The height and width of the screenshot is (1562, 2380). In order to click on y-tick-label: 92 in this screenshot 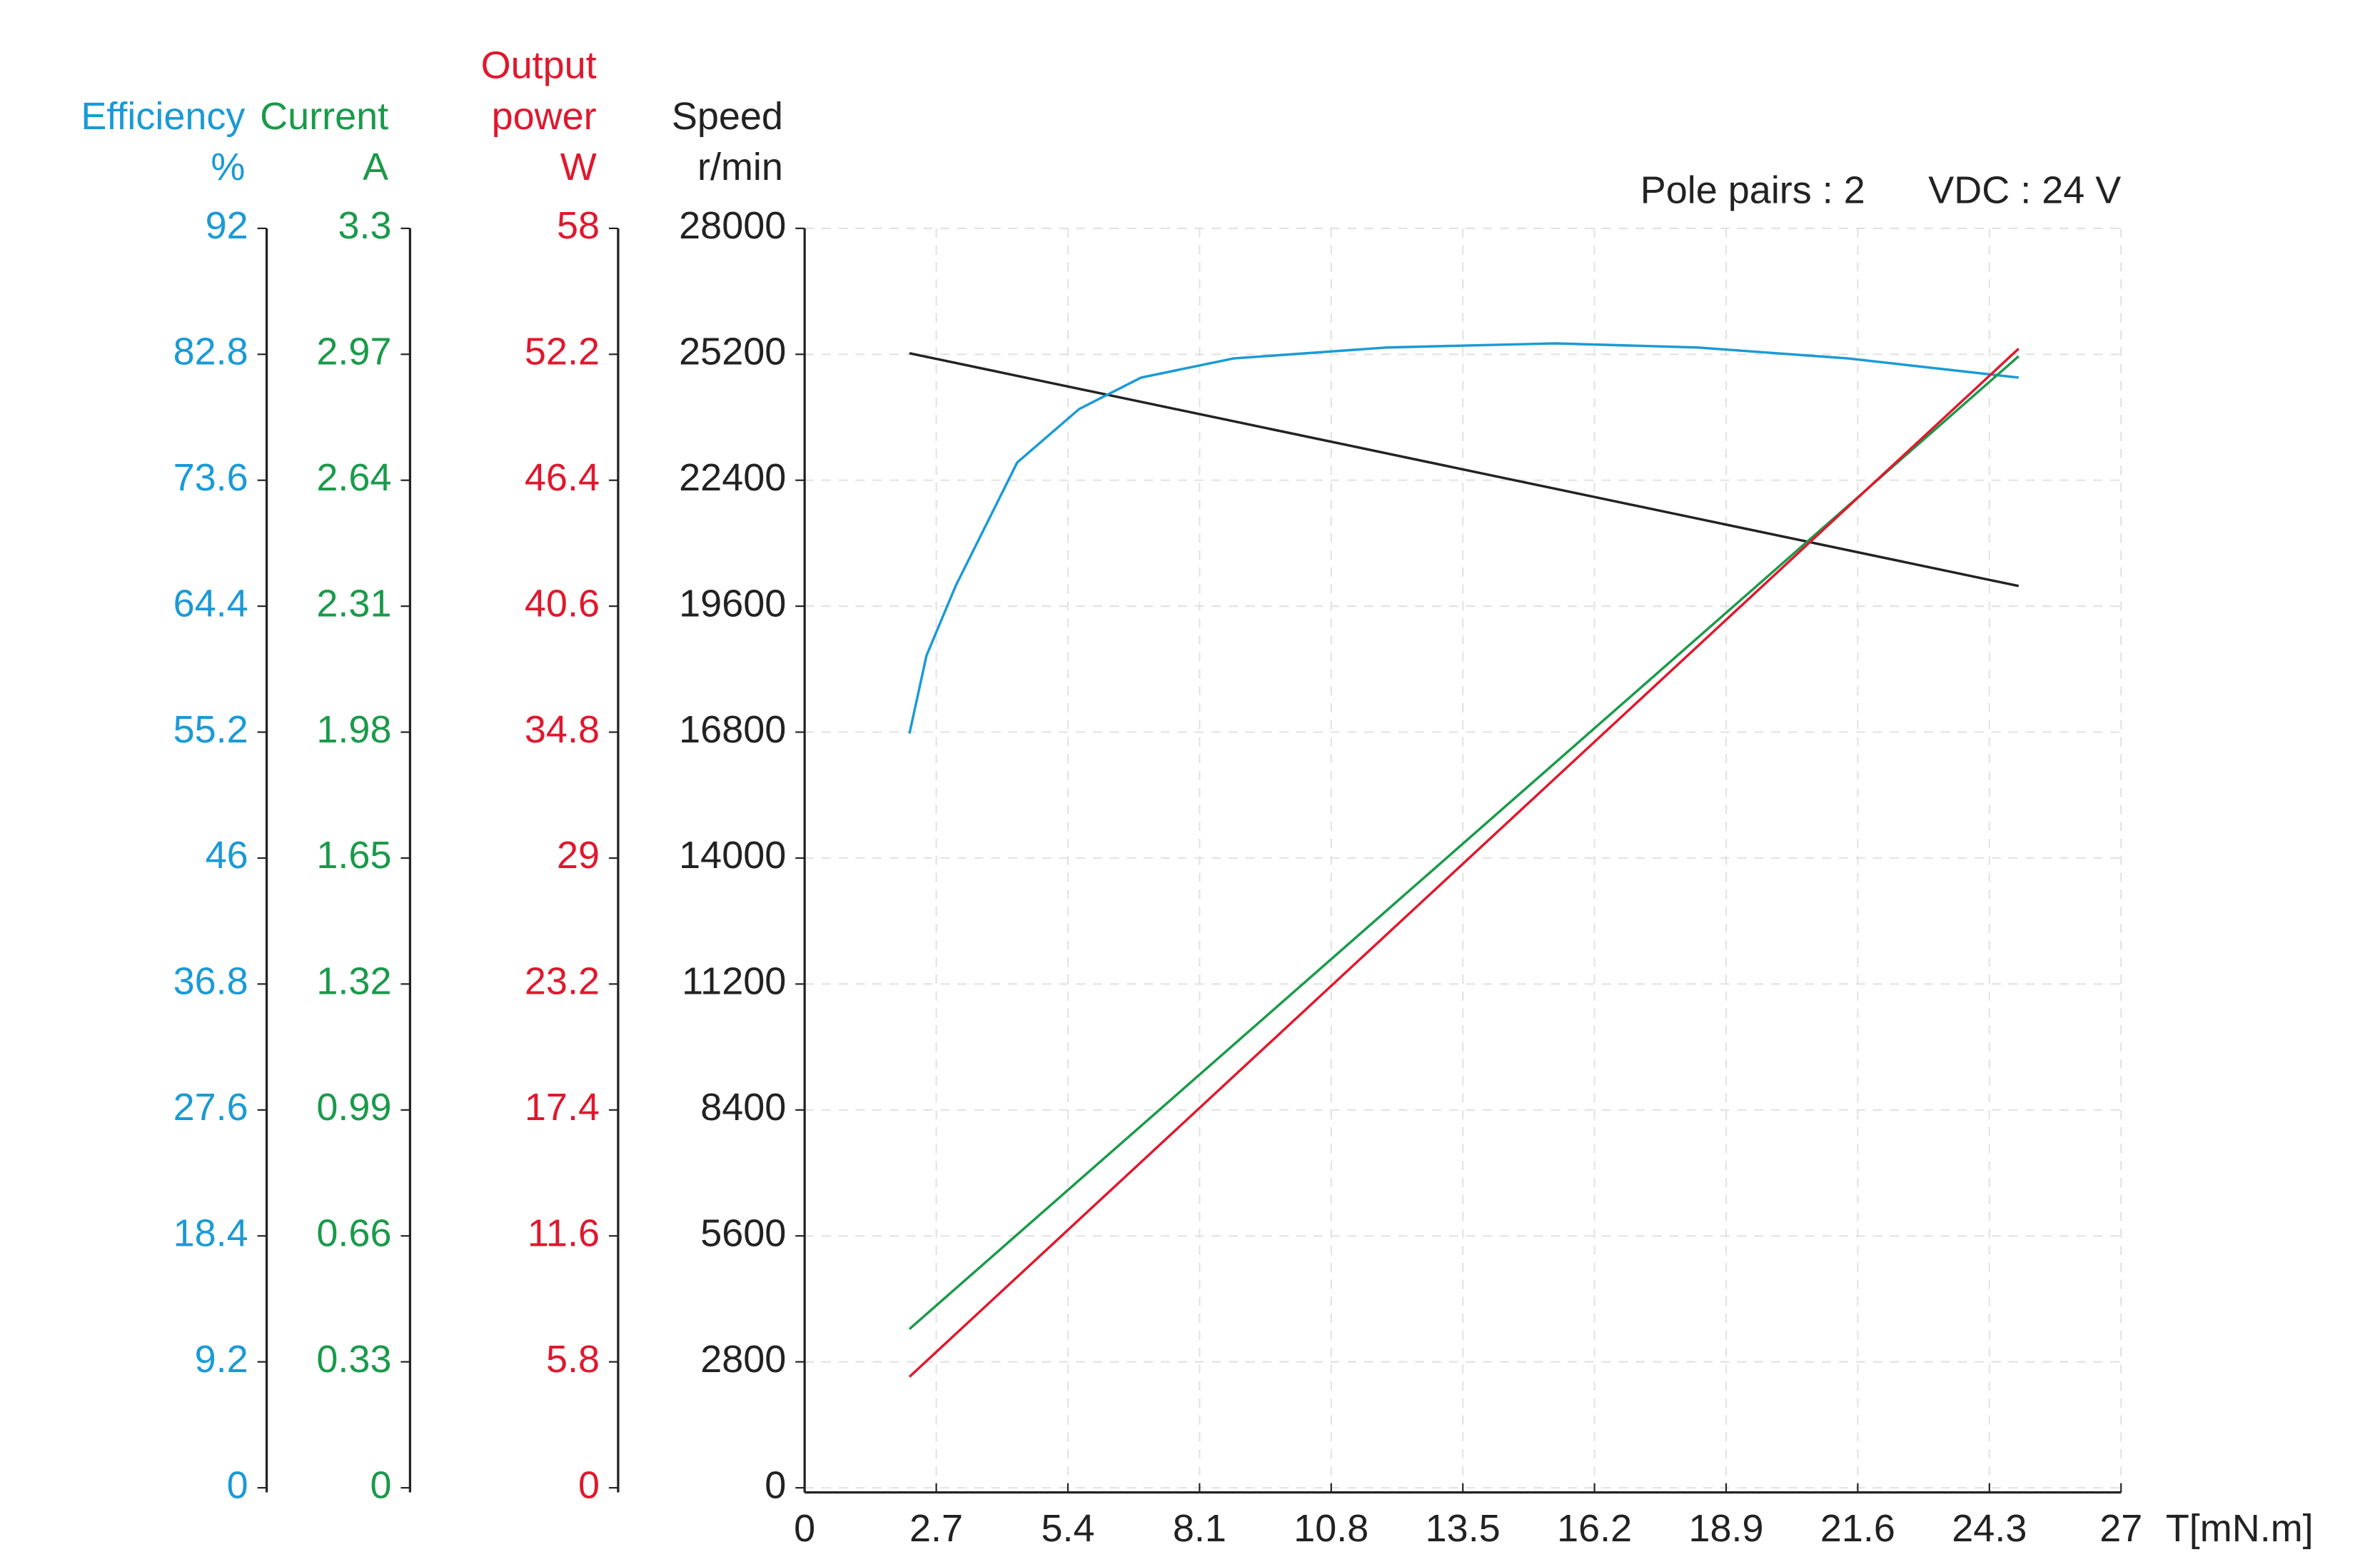, I will do `click(227, 225)`.